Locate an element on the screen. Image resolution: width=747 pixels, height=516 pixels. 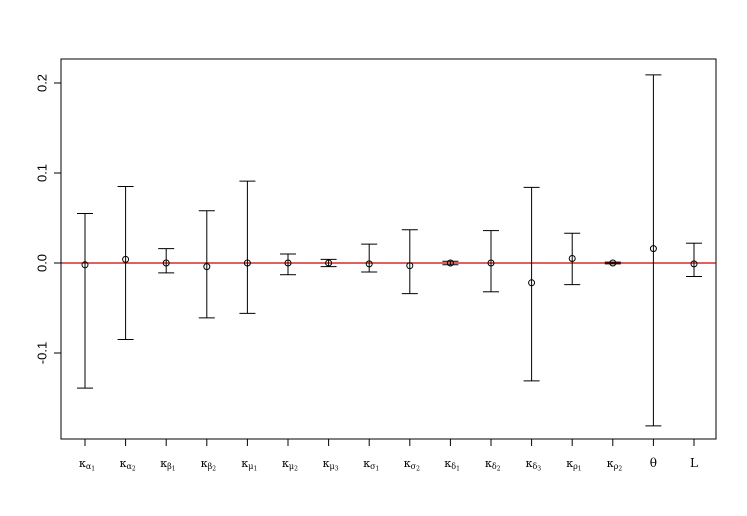
x-tick-label: κδ3 is located at coordinates (534, 465).